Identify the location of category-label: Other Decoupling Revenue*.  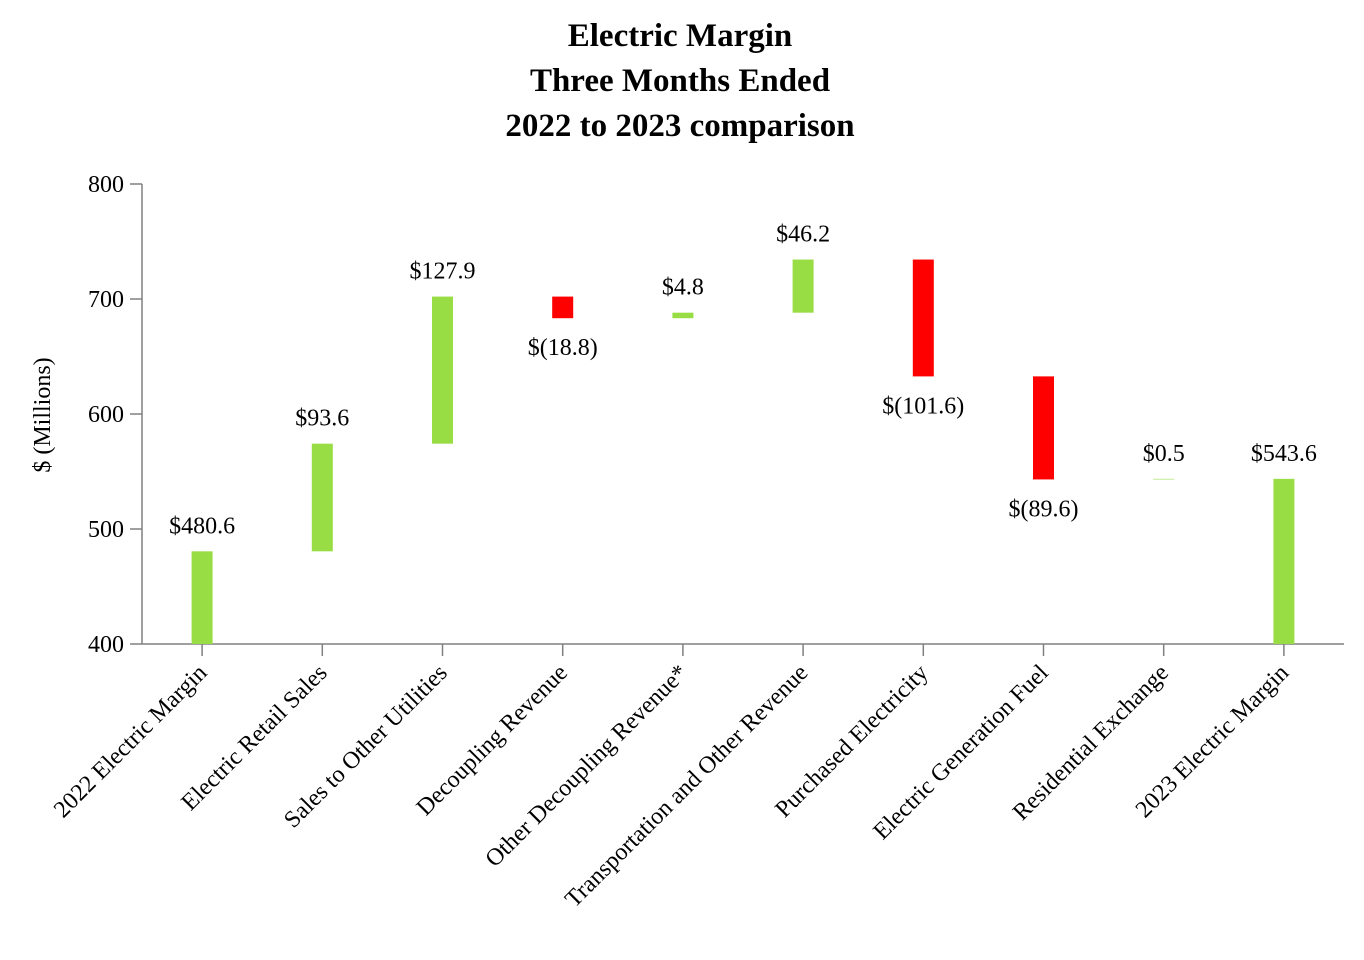
(587, 766).